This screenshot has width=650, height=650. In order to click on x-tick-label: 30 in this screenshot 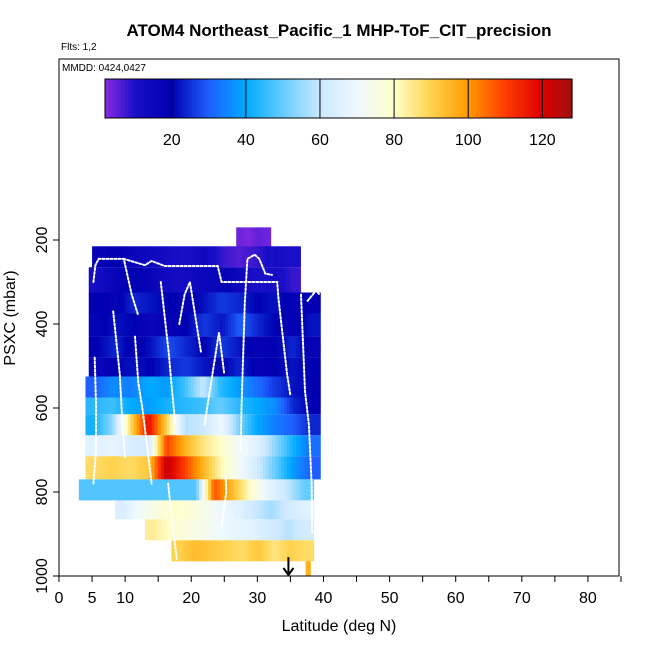, I will do `click(257, 598)`.